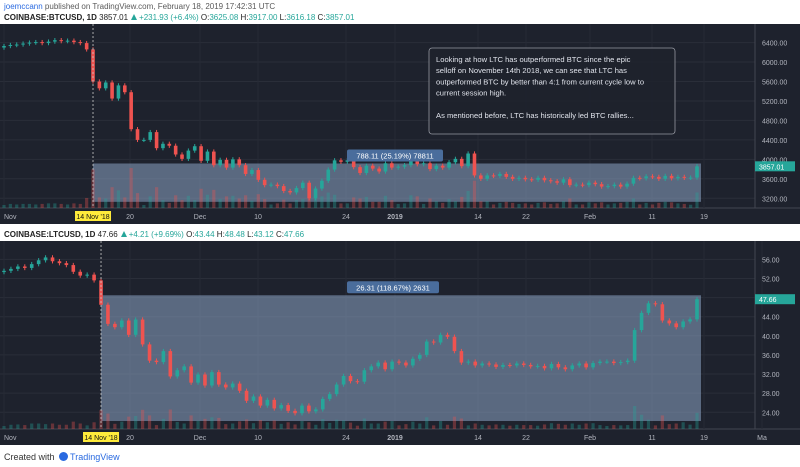 This screenshot has height=467, width=800. What do you see at coordinates (478, 438) in the screenshot?
I see `x-tick-label: 14` at bounding box center [478, 438].